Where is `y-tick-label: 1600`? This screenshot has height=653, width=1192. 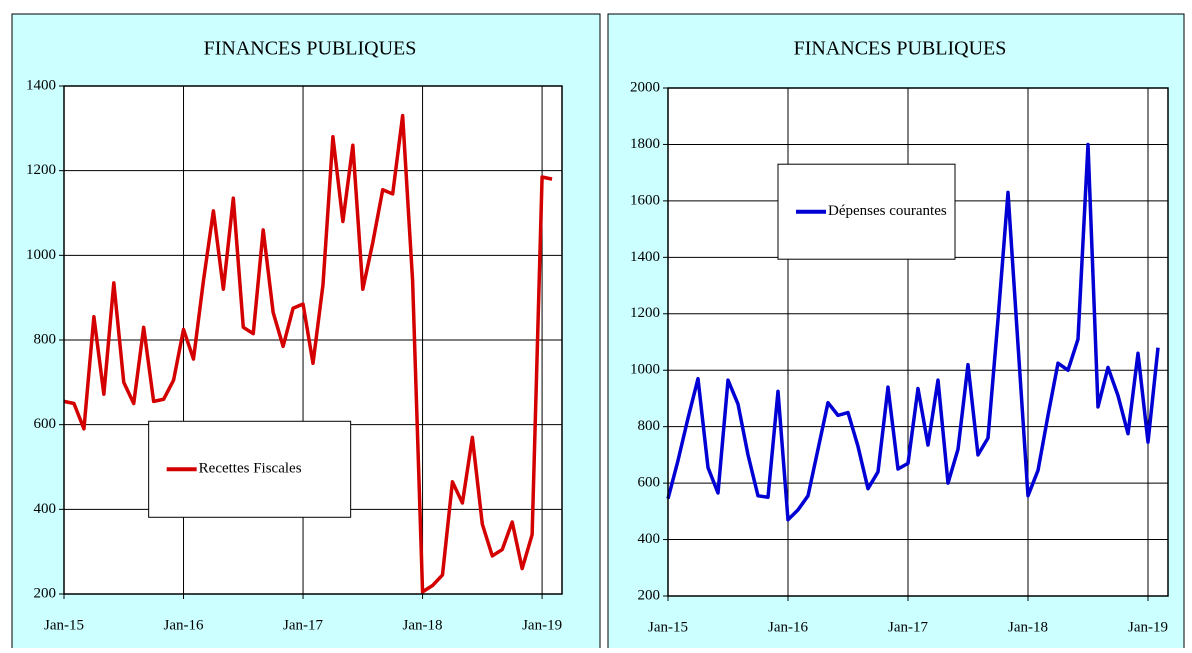
y-tick-label: 1600 is located at coordinates (645, 200).